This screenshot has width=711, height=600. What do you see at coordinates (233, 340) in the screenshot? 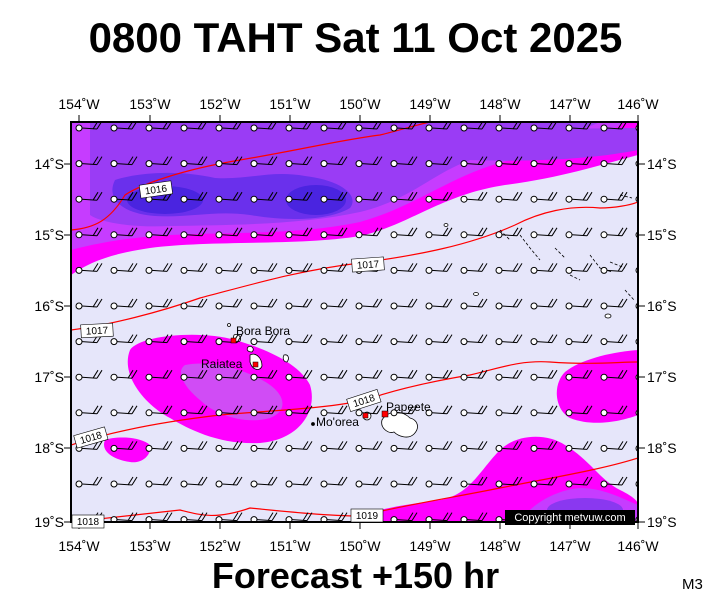
I see `bora-bora-marker` at bounding box center [233, 340].